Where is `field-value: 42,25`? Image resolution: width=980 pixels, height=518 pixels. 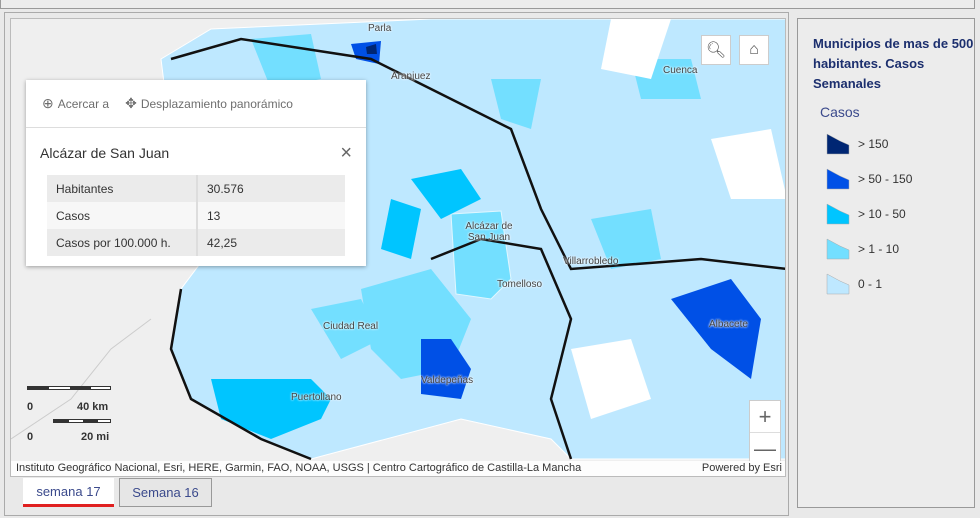 field-value: 42,25 is located at coordinates (222, 242).